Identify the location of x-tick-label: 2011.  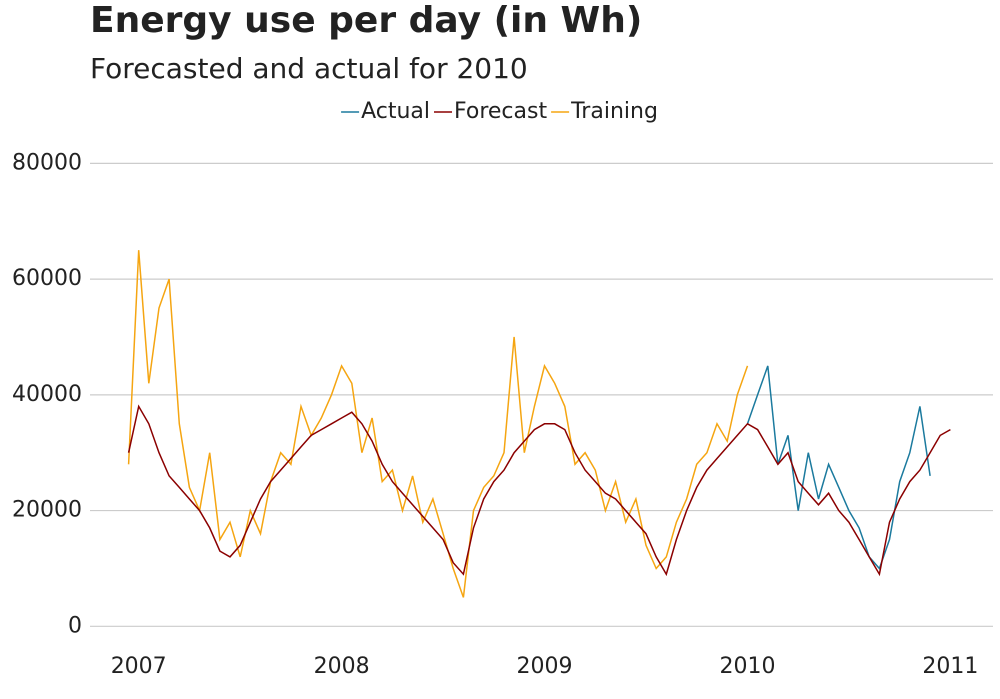
(950, 666).